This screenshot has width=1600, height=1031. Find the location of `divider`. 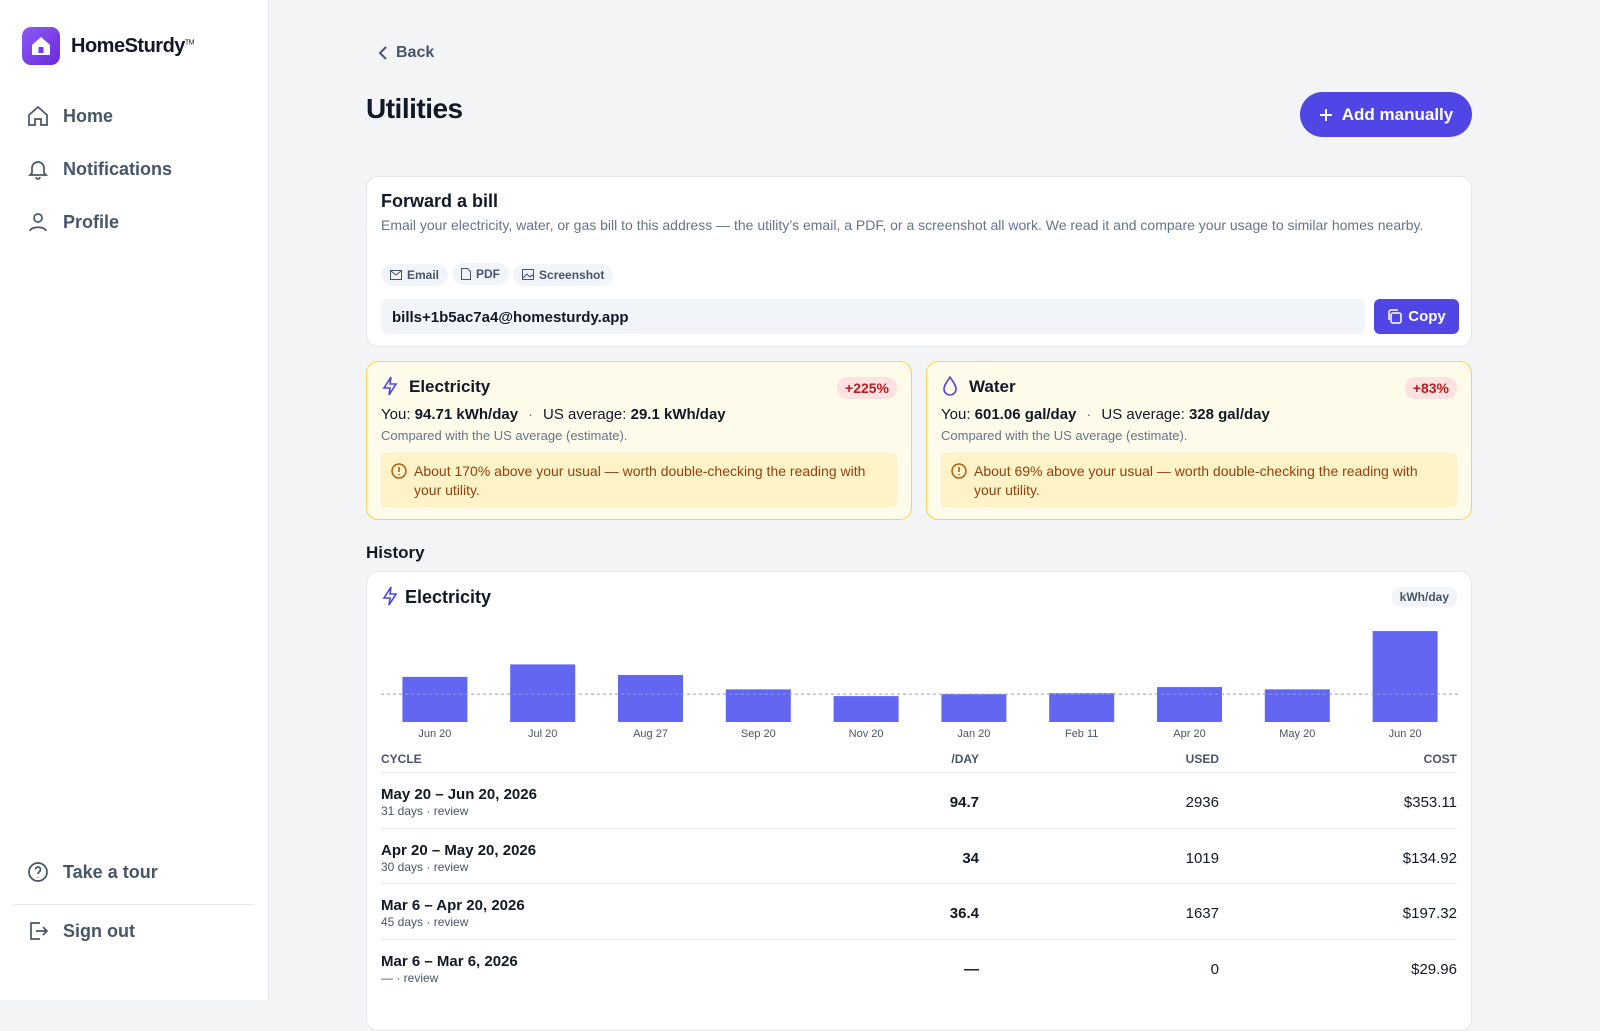

divider is located at coordinates (134, 904).